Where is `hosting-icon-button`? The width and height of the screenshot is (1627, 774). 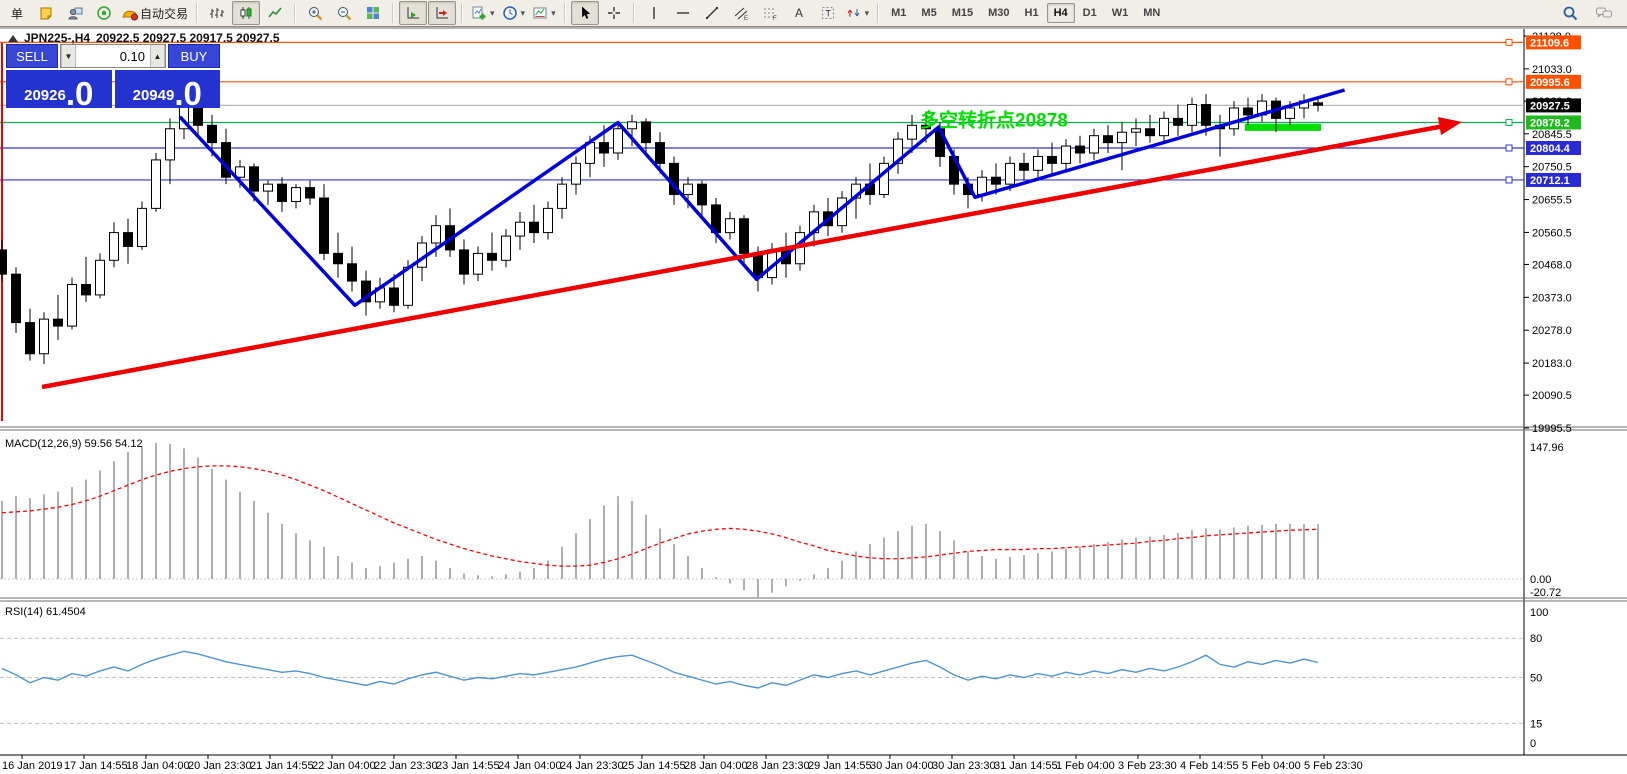
hosting-icon-button is located at coordinates (75, 13).